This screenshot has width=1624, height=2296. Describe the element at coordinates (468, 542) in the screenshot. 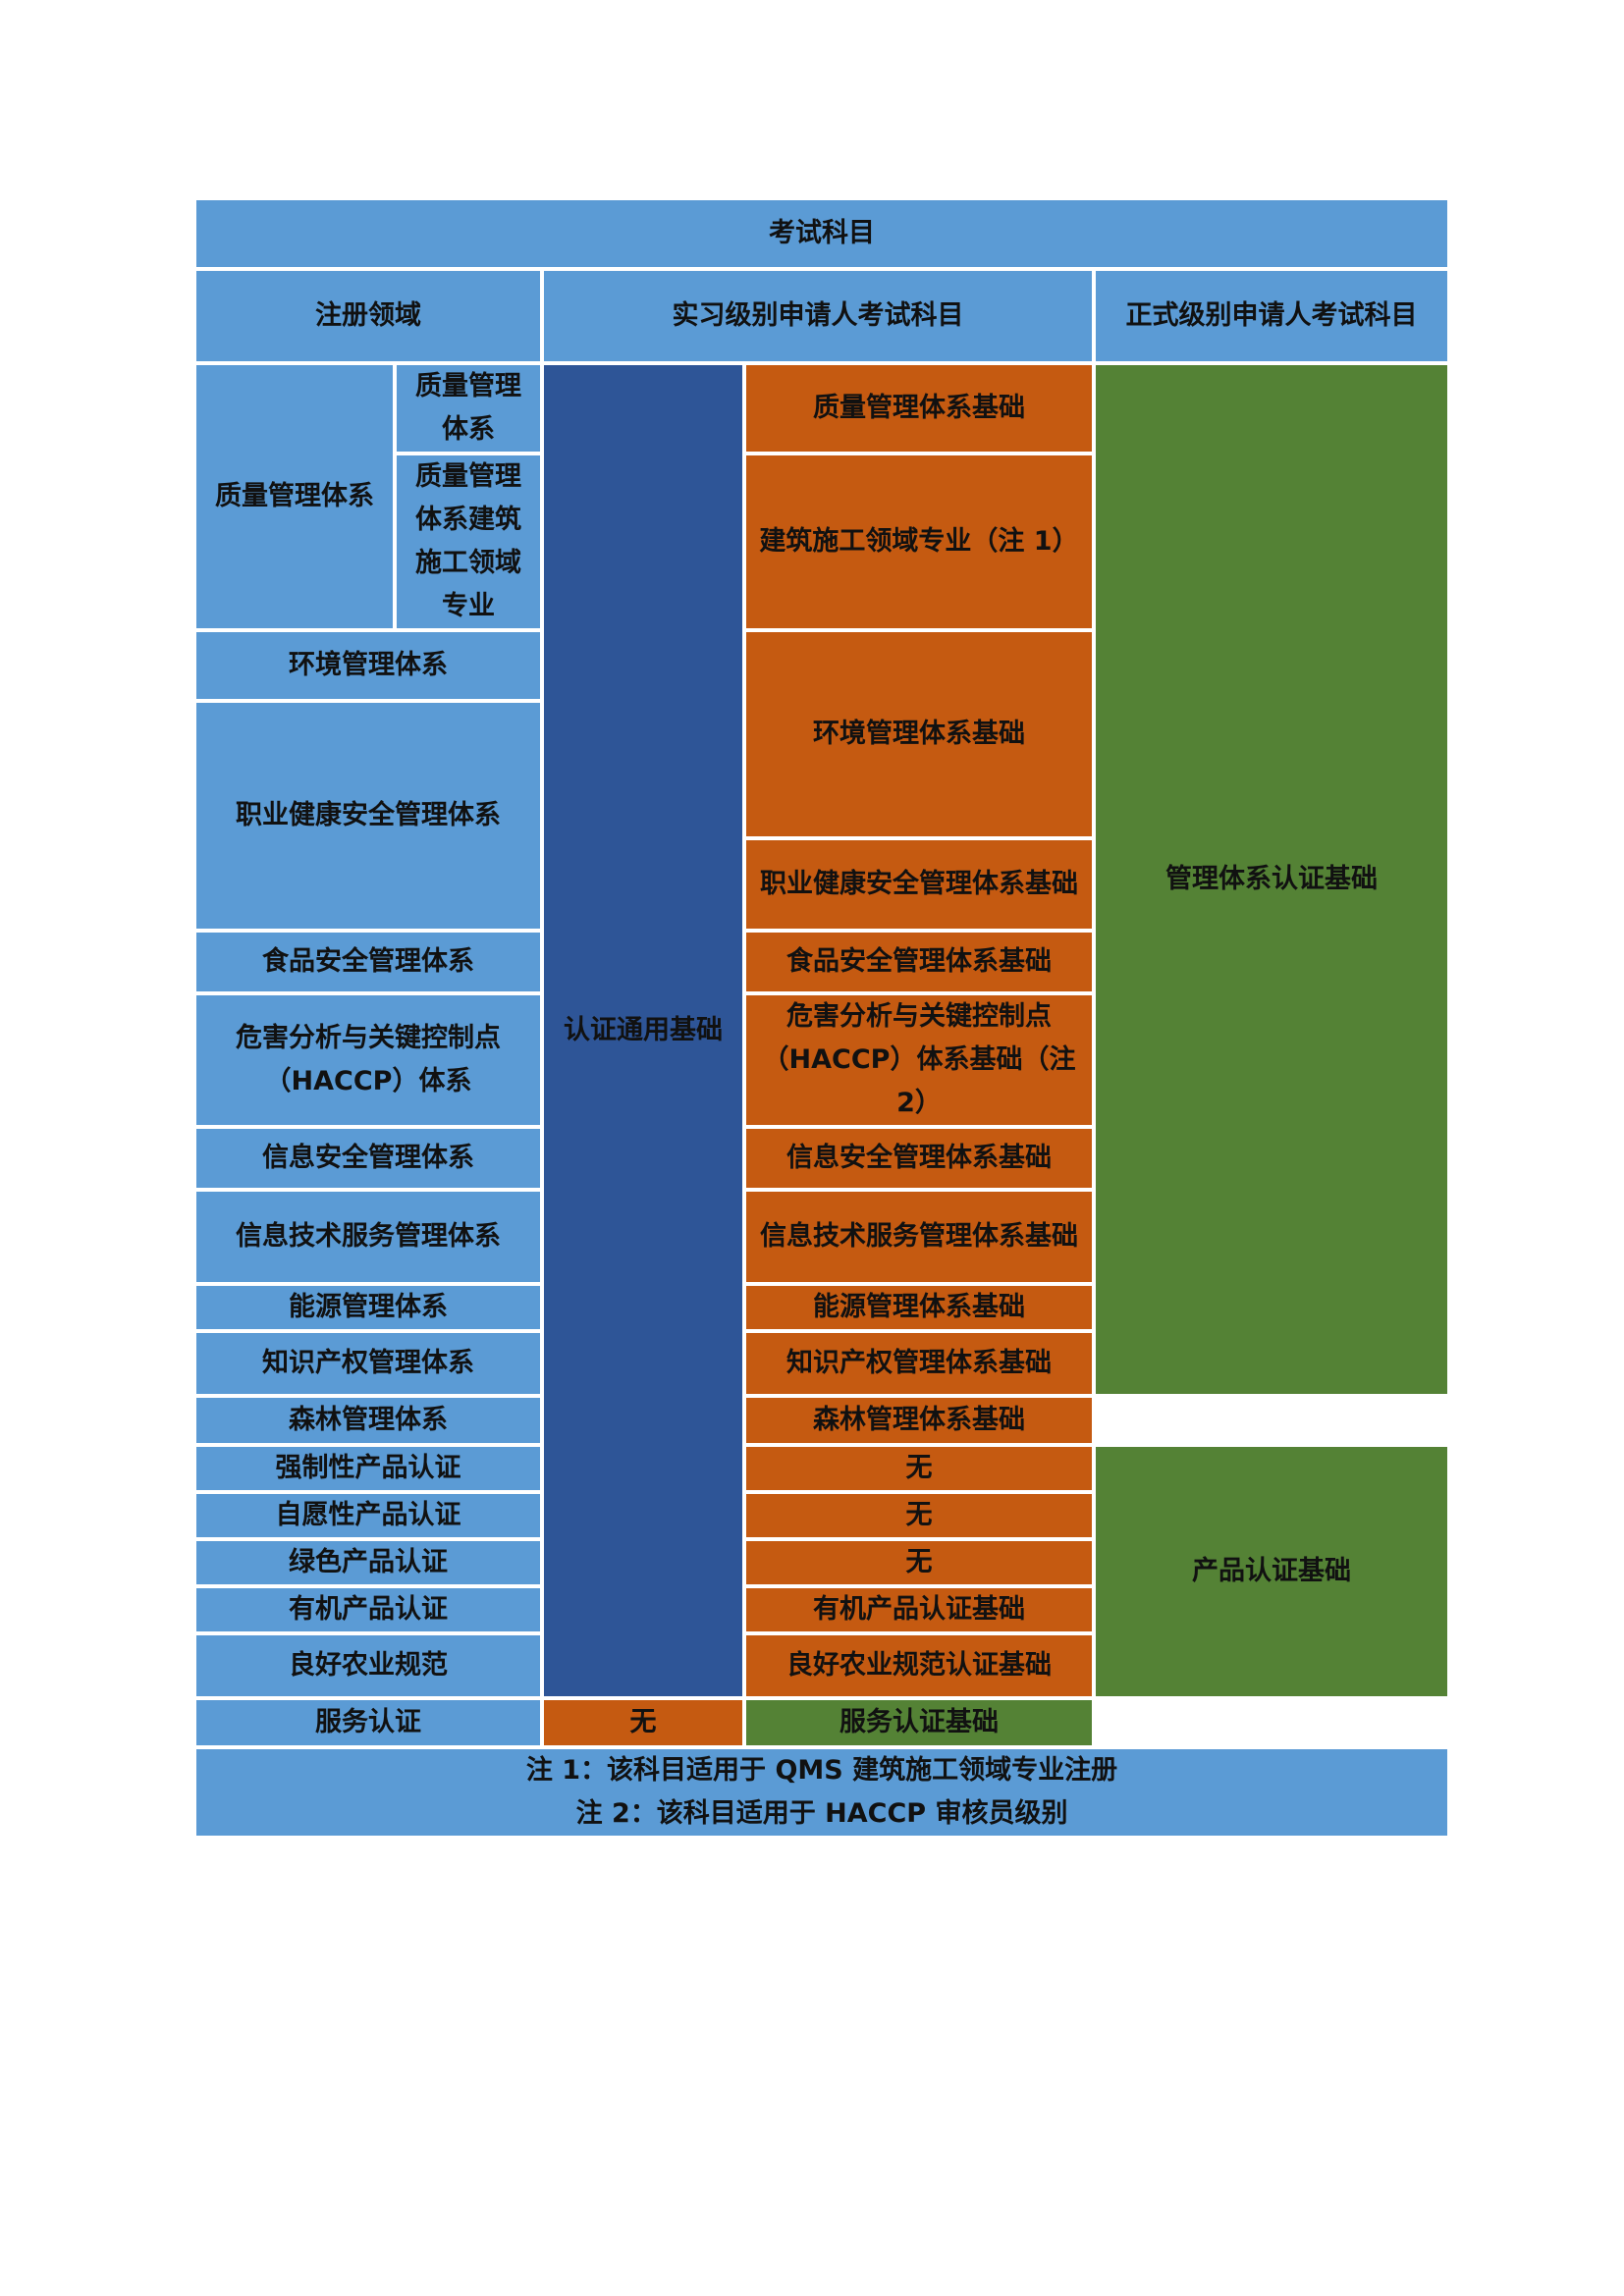

I see `field-cell: 质量管理体系建筑施工领域专业` at that location.